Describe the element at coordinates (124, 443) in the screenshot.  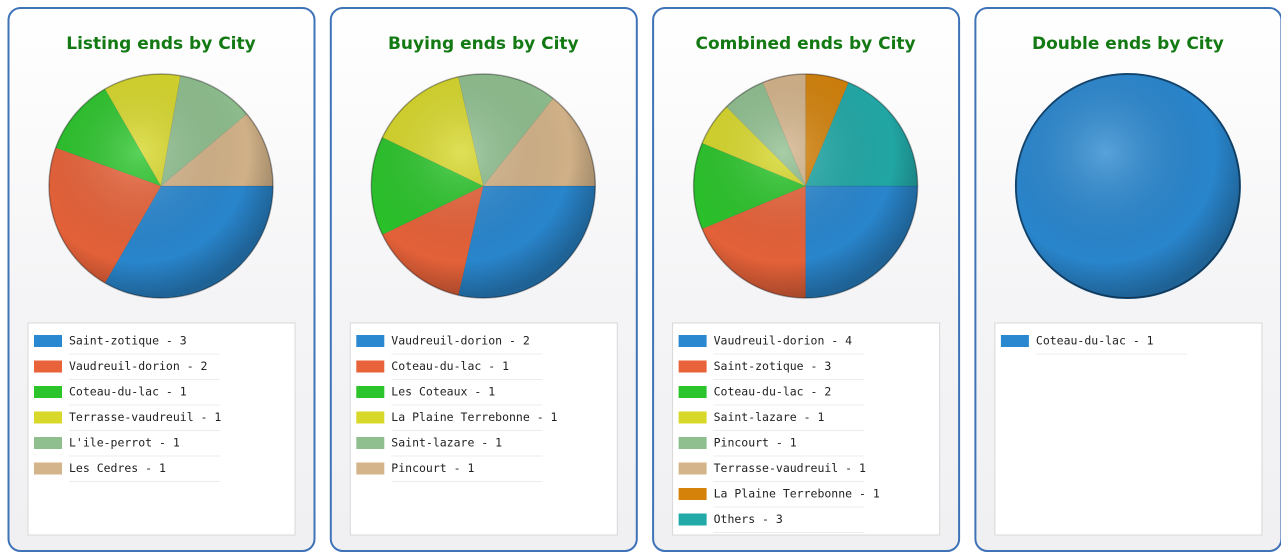
I see `legend-label: L'ile-perrot - 1` at that location.